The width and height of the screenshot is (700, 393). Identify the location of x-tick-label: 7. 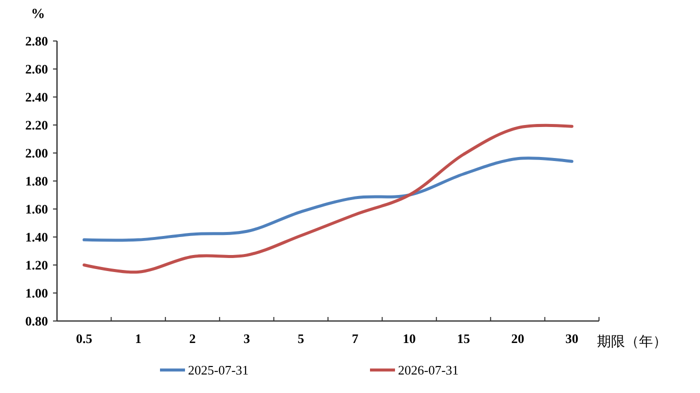
(355, 338).